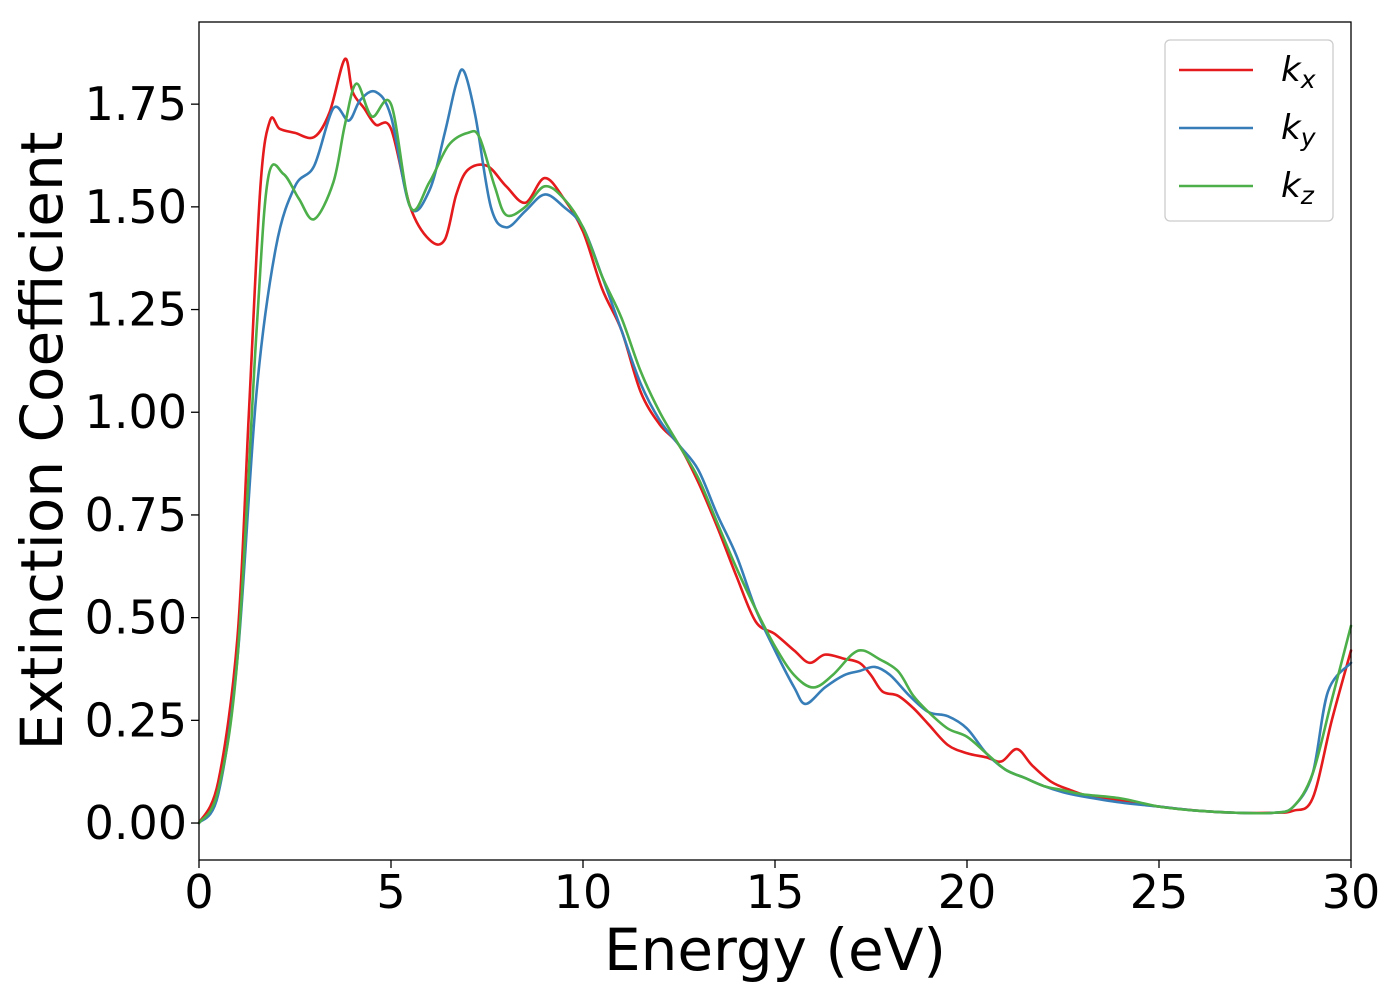 This screenshot has width=1400, height=1005. Describe the element at coordinates (583, 892) in the screenshot. I see `x-tick-label: 10` at that location.